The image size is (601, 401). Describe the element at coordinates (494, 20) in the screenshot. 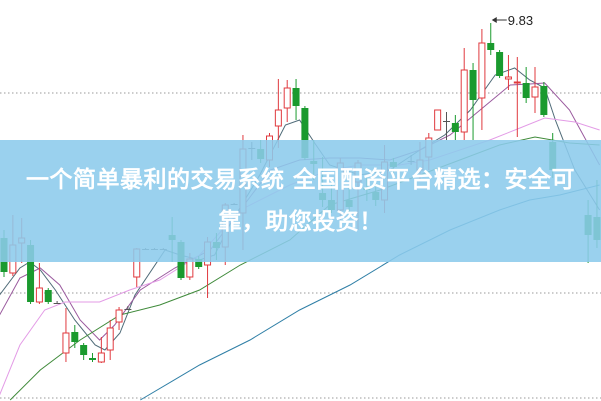

I see `arrow-icon` at that location.